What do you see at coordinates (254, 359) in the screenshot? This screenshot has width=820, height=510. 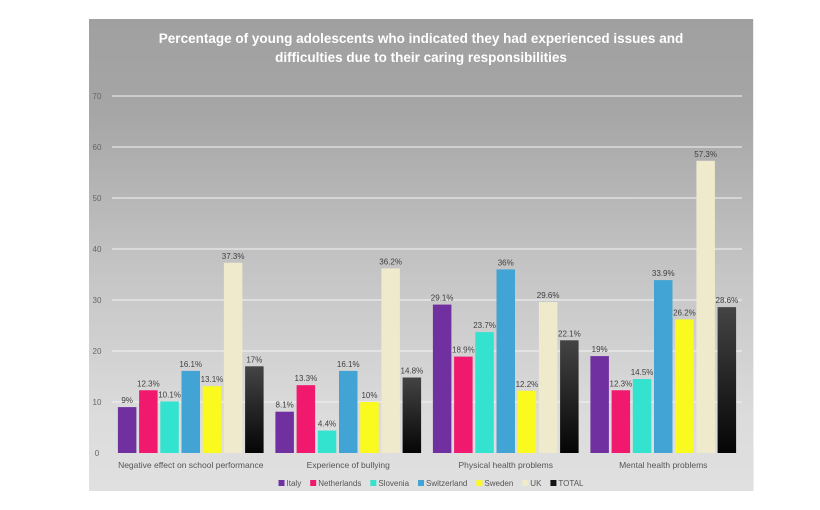 I see `data-label: 17%` at bounding box center [254, 359].